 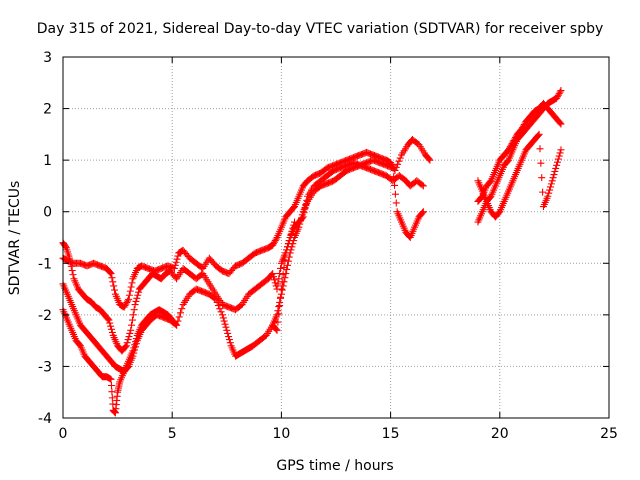 What do you see at coordinates (47, 110) in the screenshot?
I see `y-tick-label: 2` at bounding box center [47, 110].